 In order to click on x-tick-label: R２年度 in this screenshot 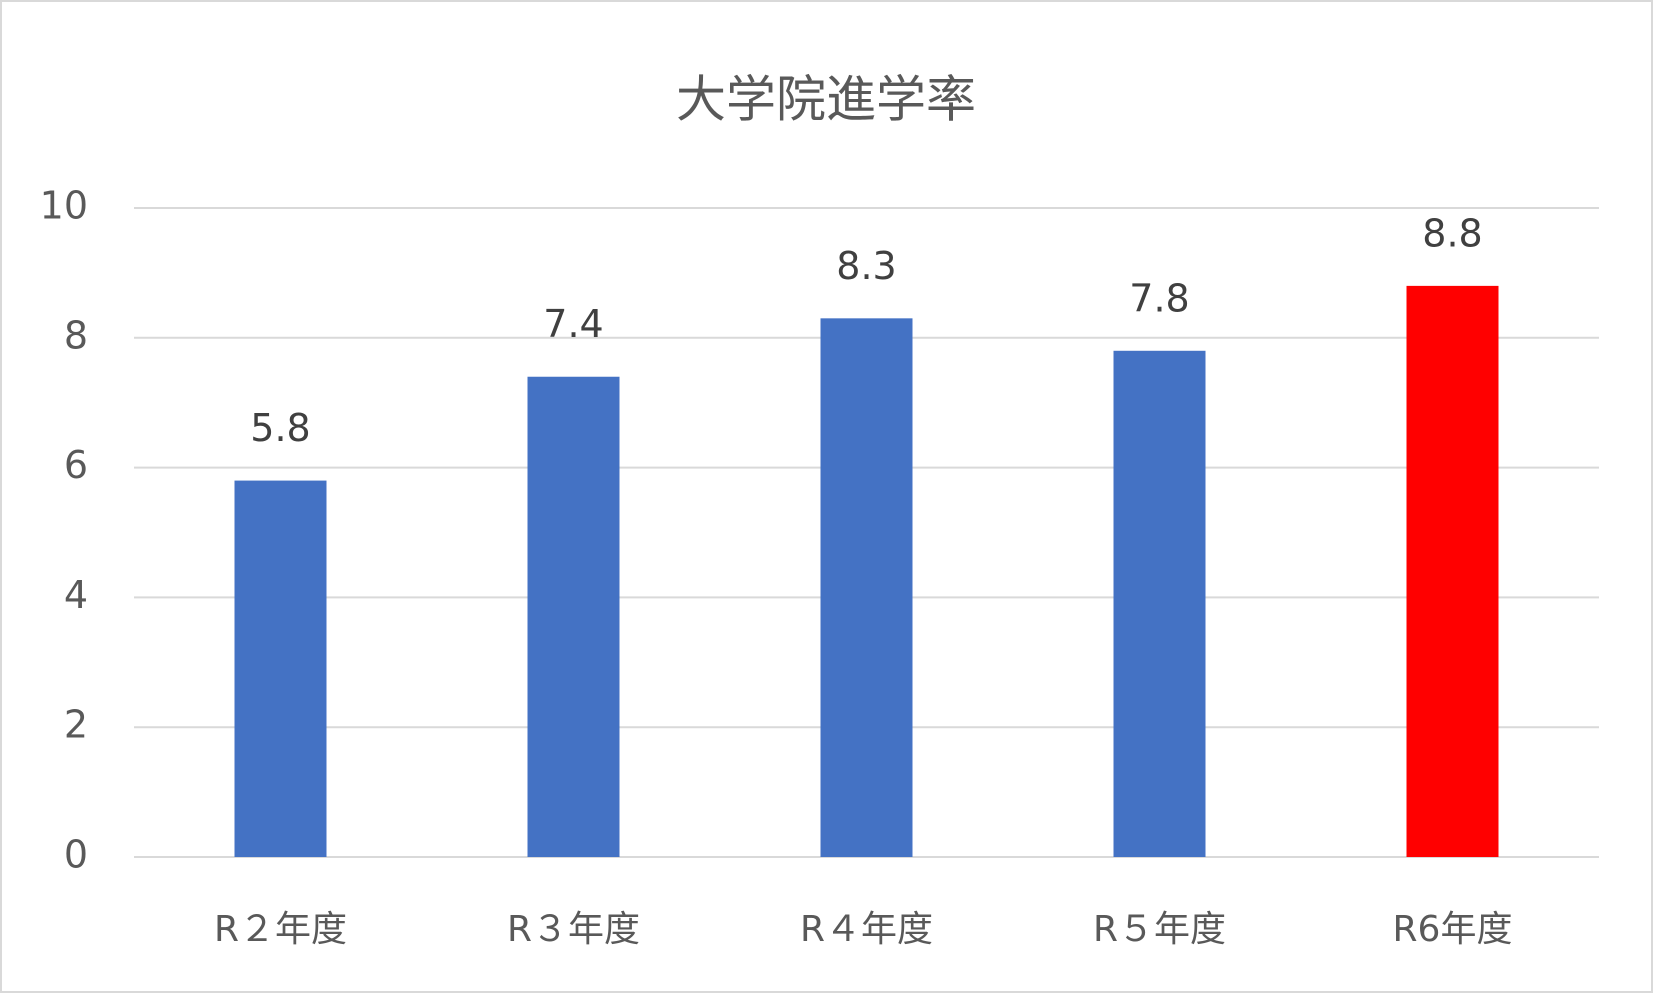, I will do `click(280, 929)`.